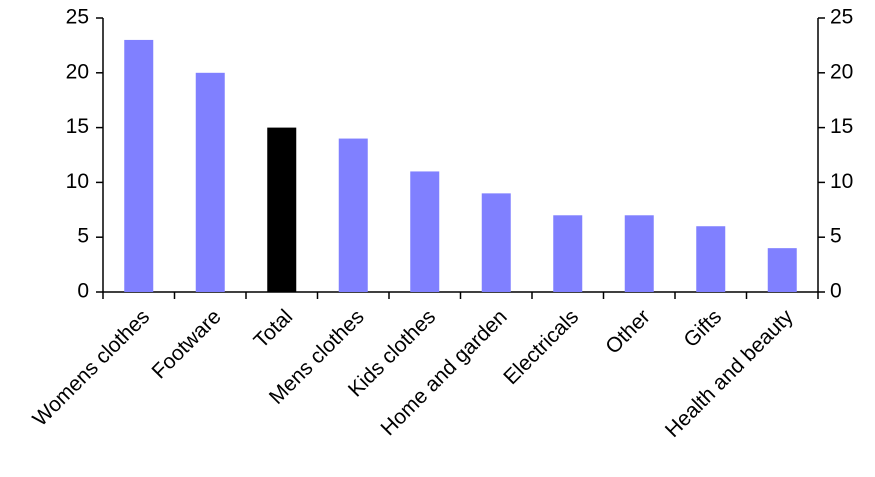 The image size is (875, 477). What do you see at coordinates (77, 126) in the screenshot?
I see `y-tick-label: 15` at bounding box center [77, 126].